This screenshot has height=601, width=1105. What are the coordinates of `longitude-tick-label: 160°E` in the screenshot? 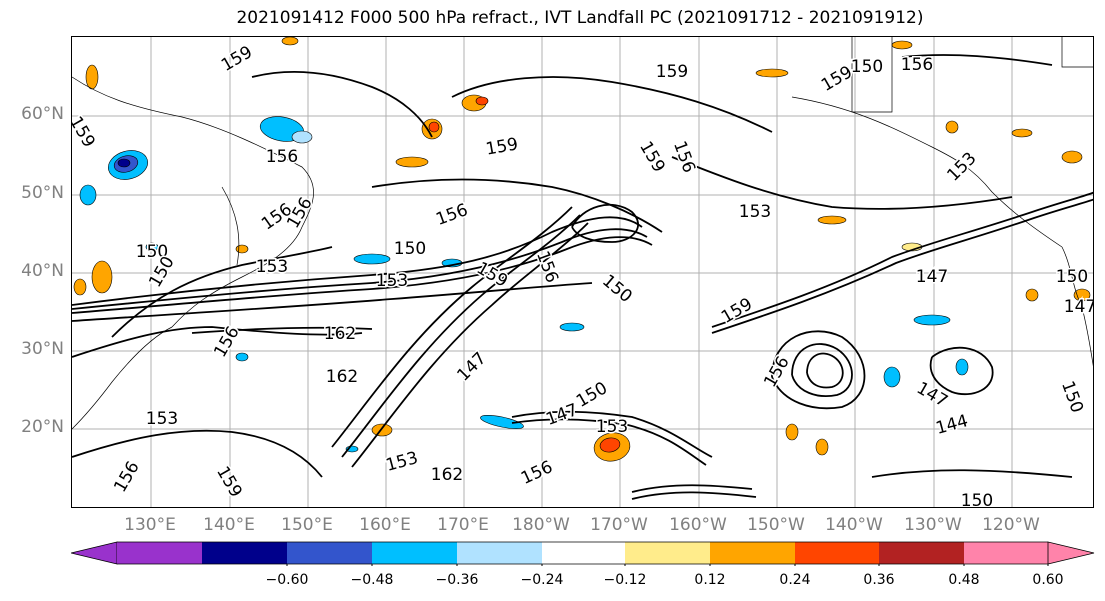 It's located at (385, 525).